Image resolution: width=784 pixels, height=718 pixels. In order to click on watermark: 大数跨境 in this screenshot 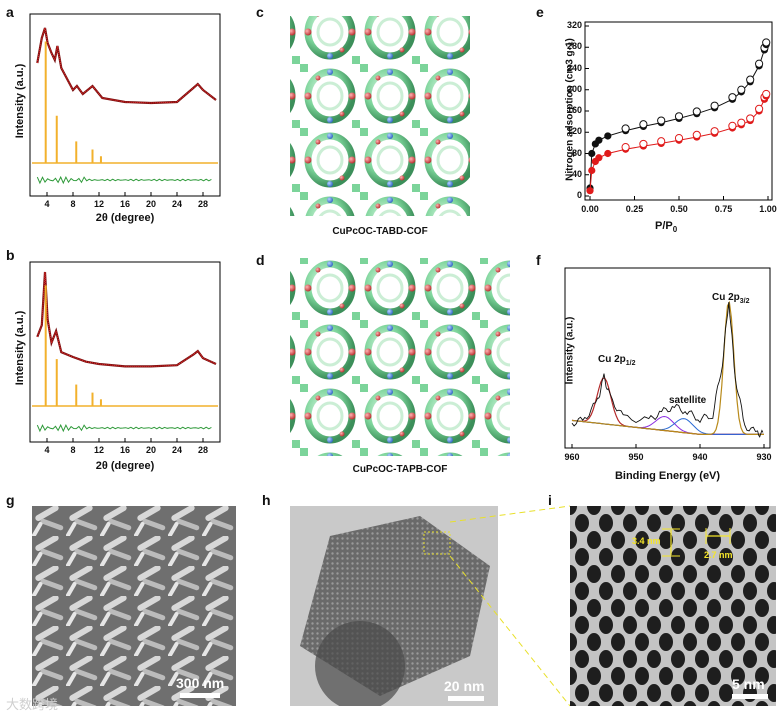, I will do `click(32, 704)`.